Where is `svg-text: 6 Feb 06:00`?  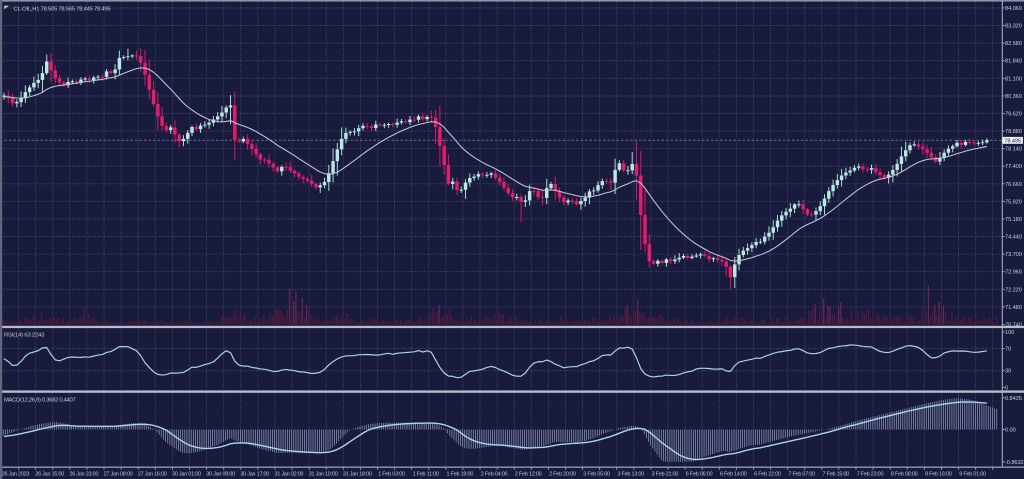 svg-text: 6 Feb 06:00 is located at coordinates (699, 474).